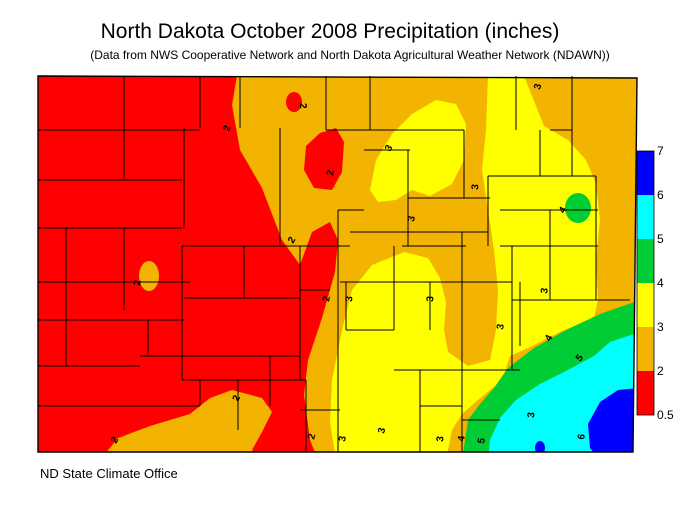  Describe the element at coordinates (612, 420) in the screenshot. I see `zone-6-7-southeast` at that location.